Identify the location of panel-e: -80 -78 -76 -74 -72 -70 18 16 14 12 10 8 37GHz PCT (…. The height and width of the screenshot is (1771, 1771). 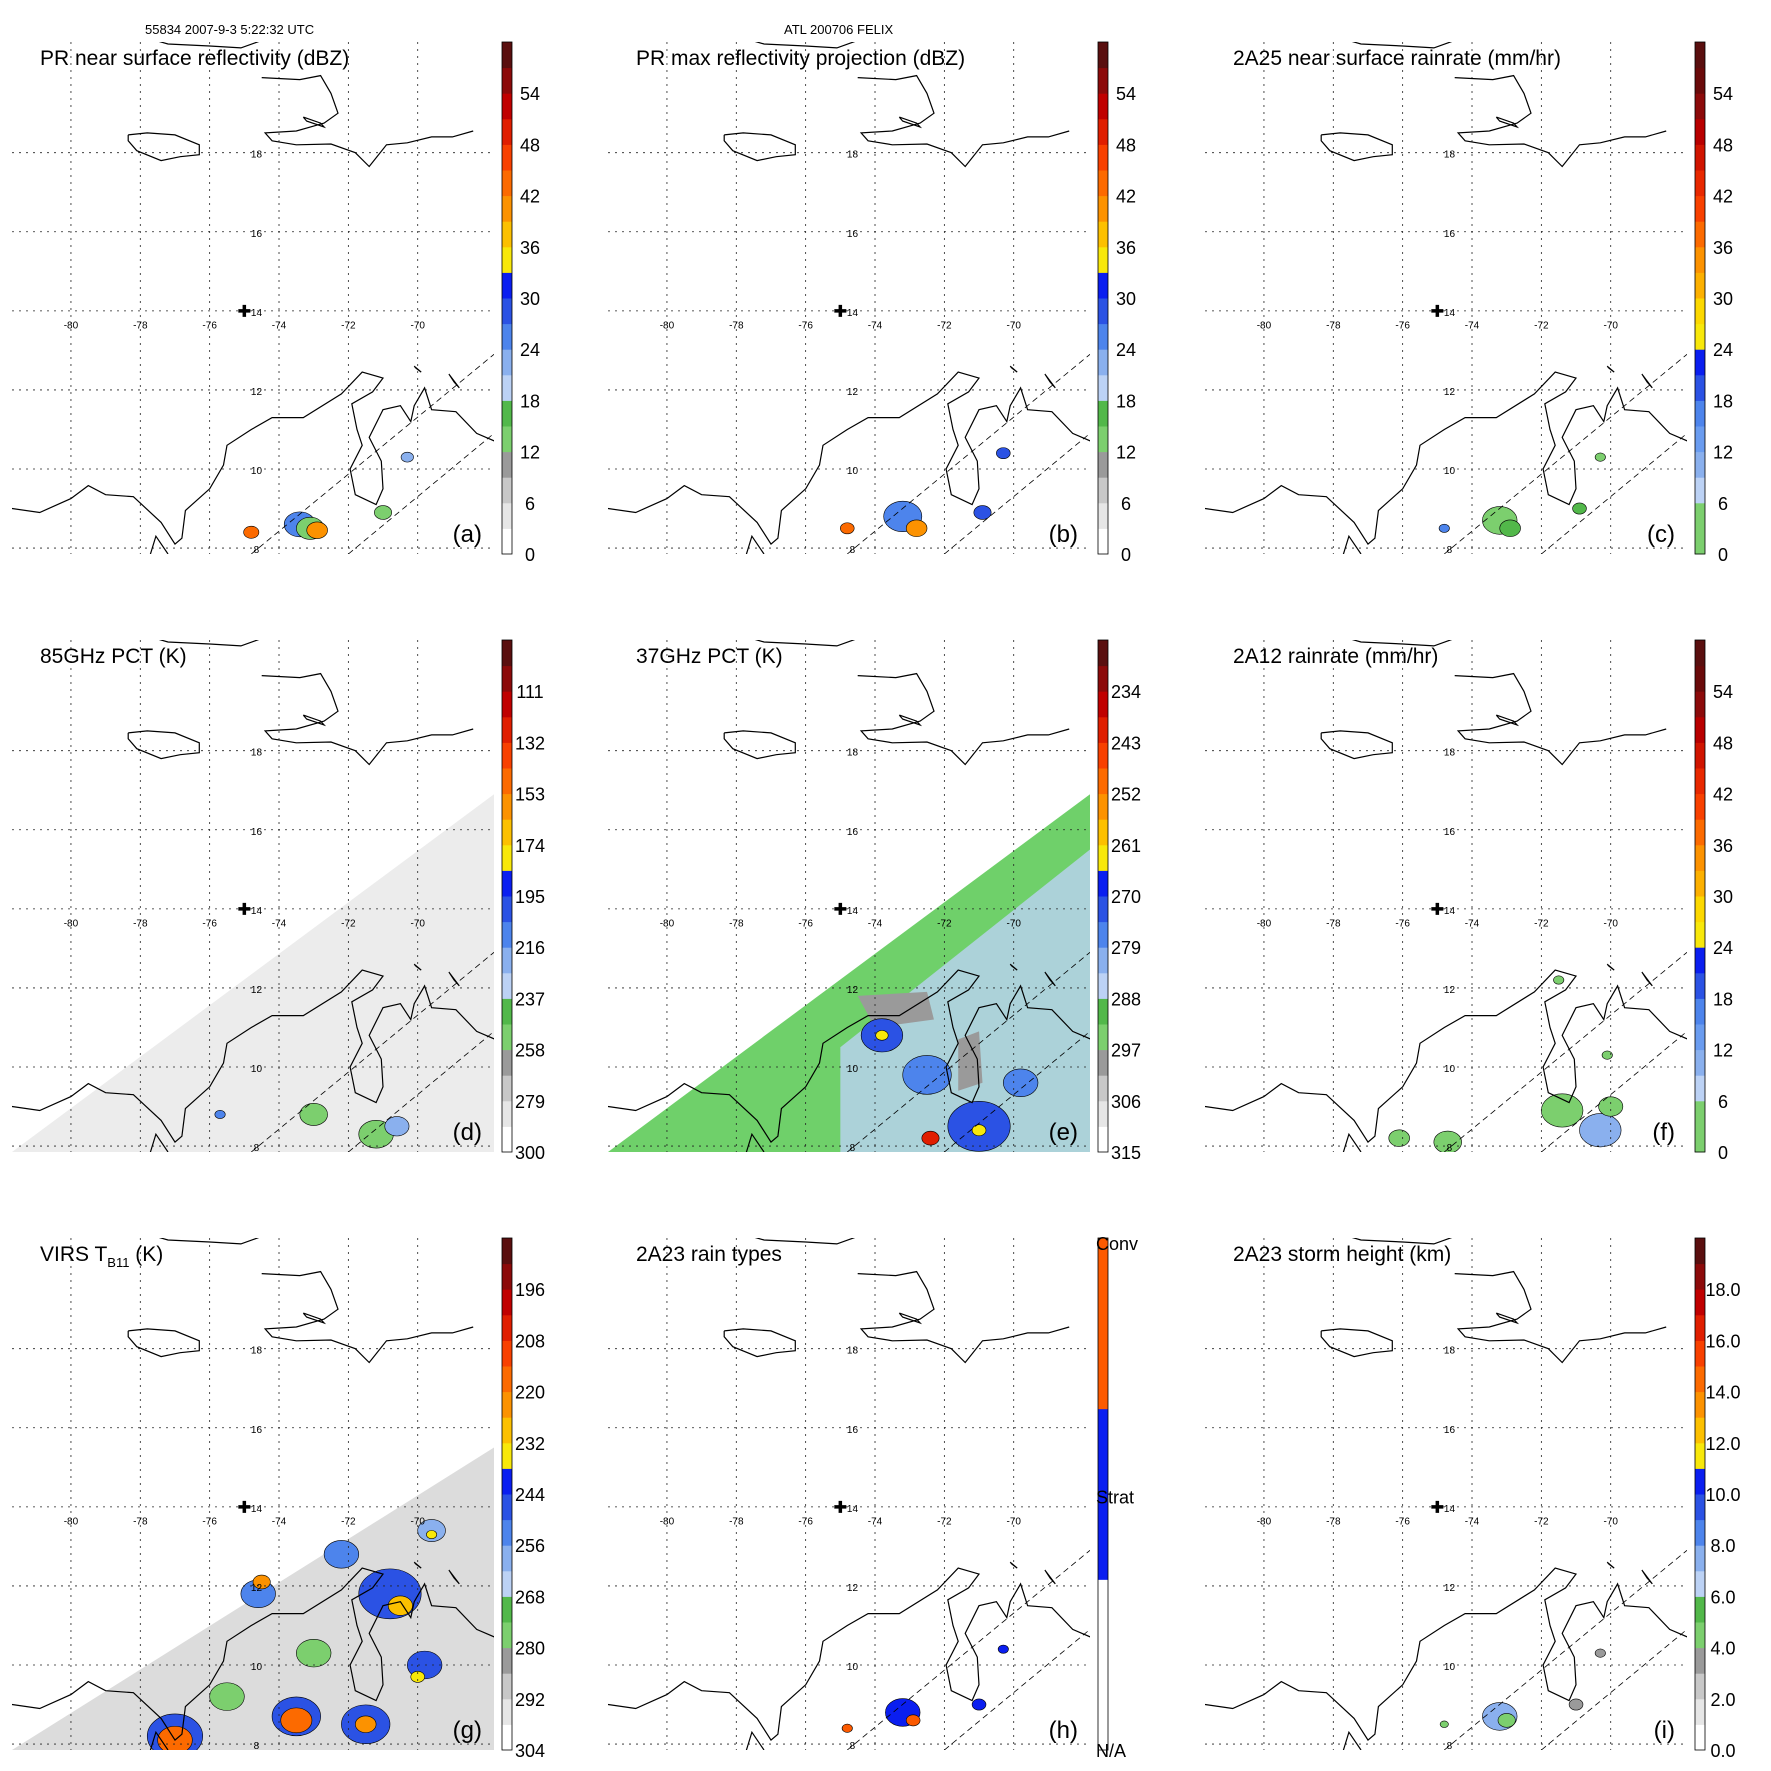
(874, 901).